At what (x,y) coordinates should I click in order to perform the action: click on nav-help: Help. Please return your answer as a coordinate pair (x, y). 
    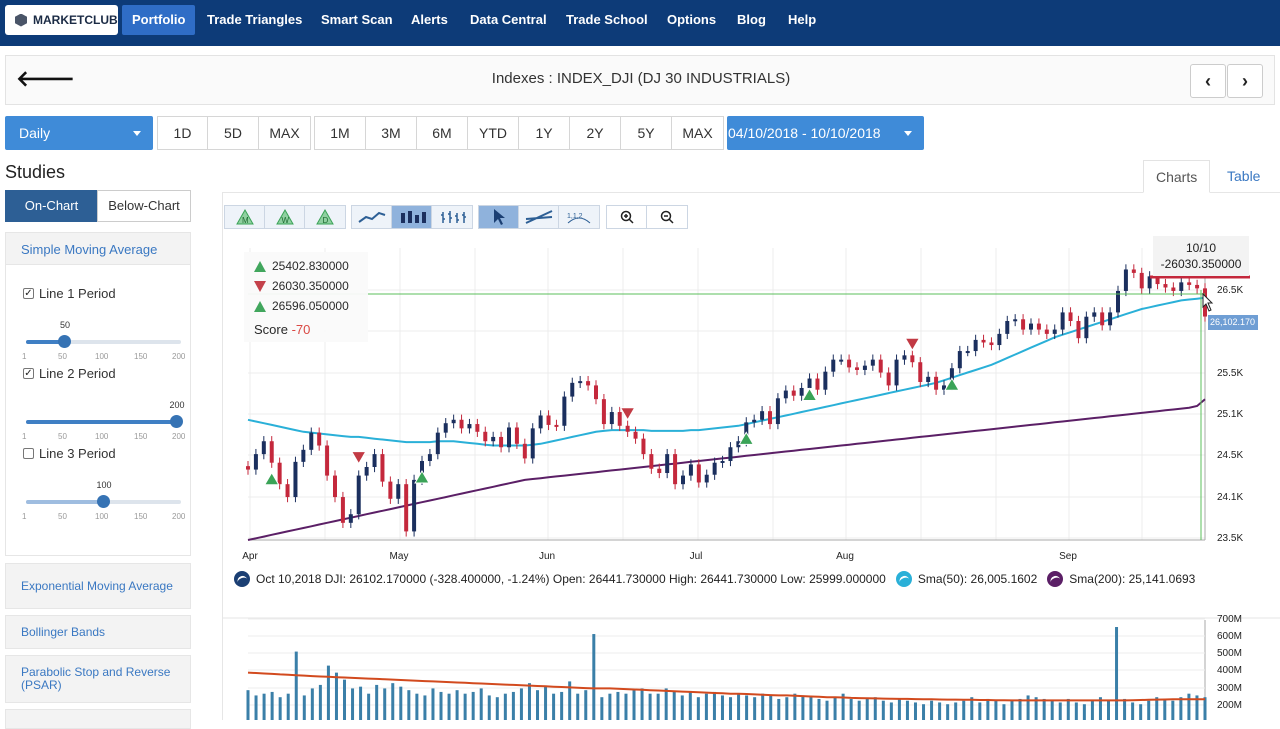
    Looking at the image, I should click on (802, 19).